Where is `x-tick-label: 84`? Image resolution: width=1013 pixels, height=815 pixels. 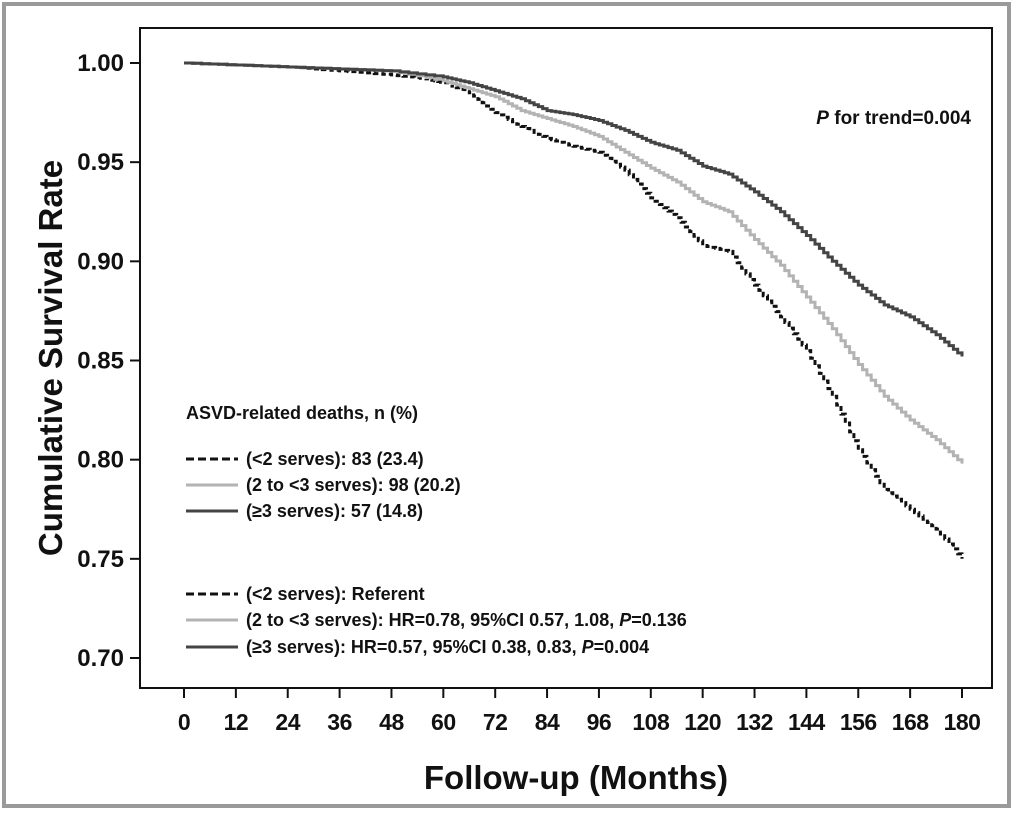 x-tick-label: 84 is located at coordinates (547, 722).